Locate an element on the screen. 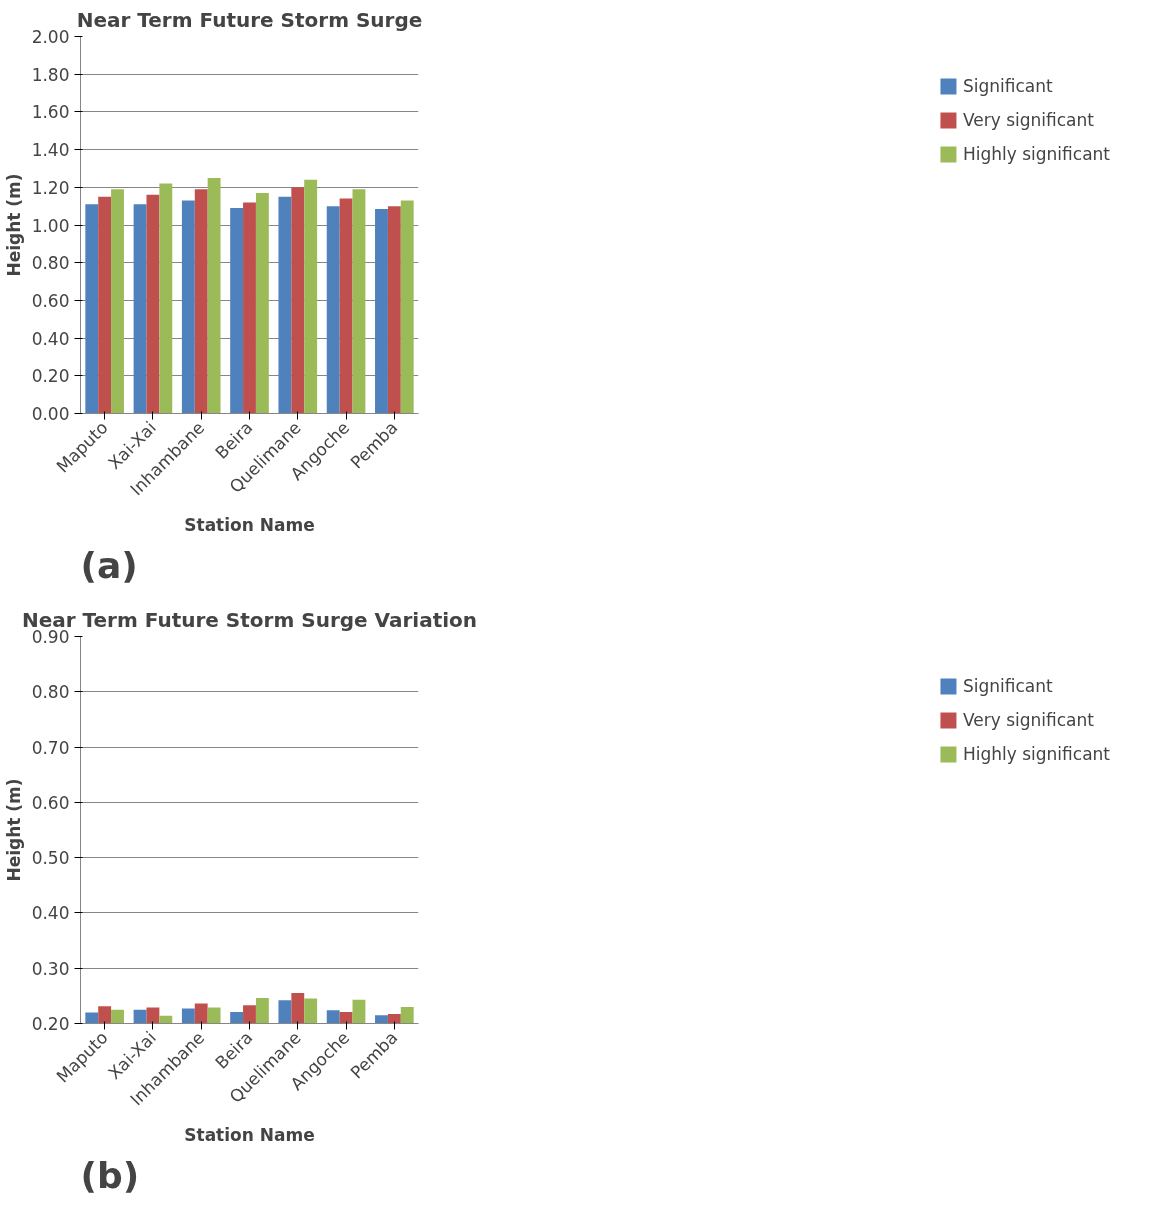 This screenshot has height=1207, width=1165. y-tick-label: 1.80 is located at coordinates (50, 74).